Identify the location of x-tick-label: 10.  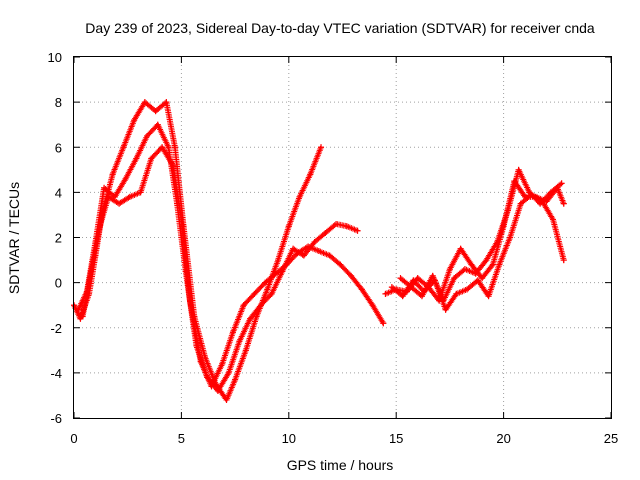
(289, 438).